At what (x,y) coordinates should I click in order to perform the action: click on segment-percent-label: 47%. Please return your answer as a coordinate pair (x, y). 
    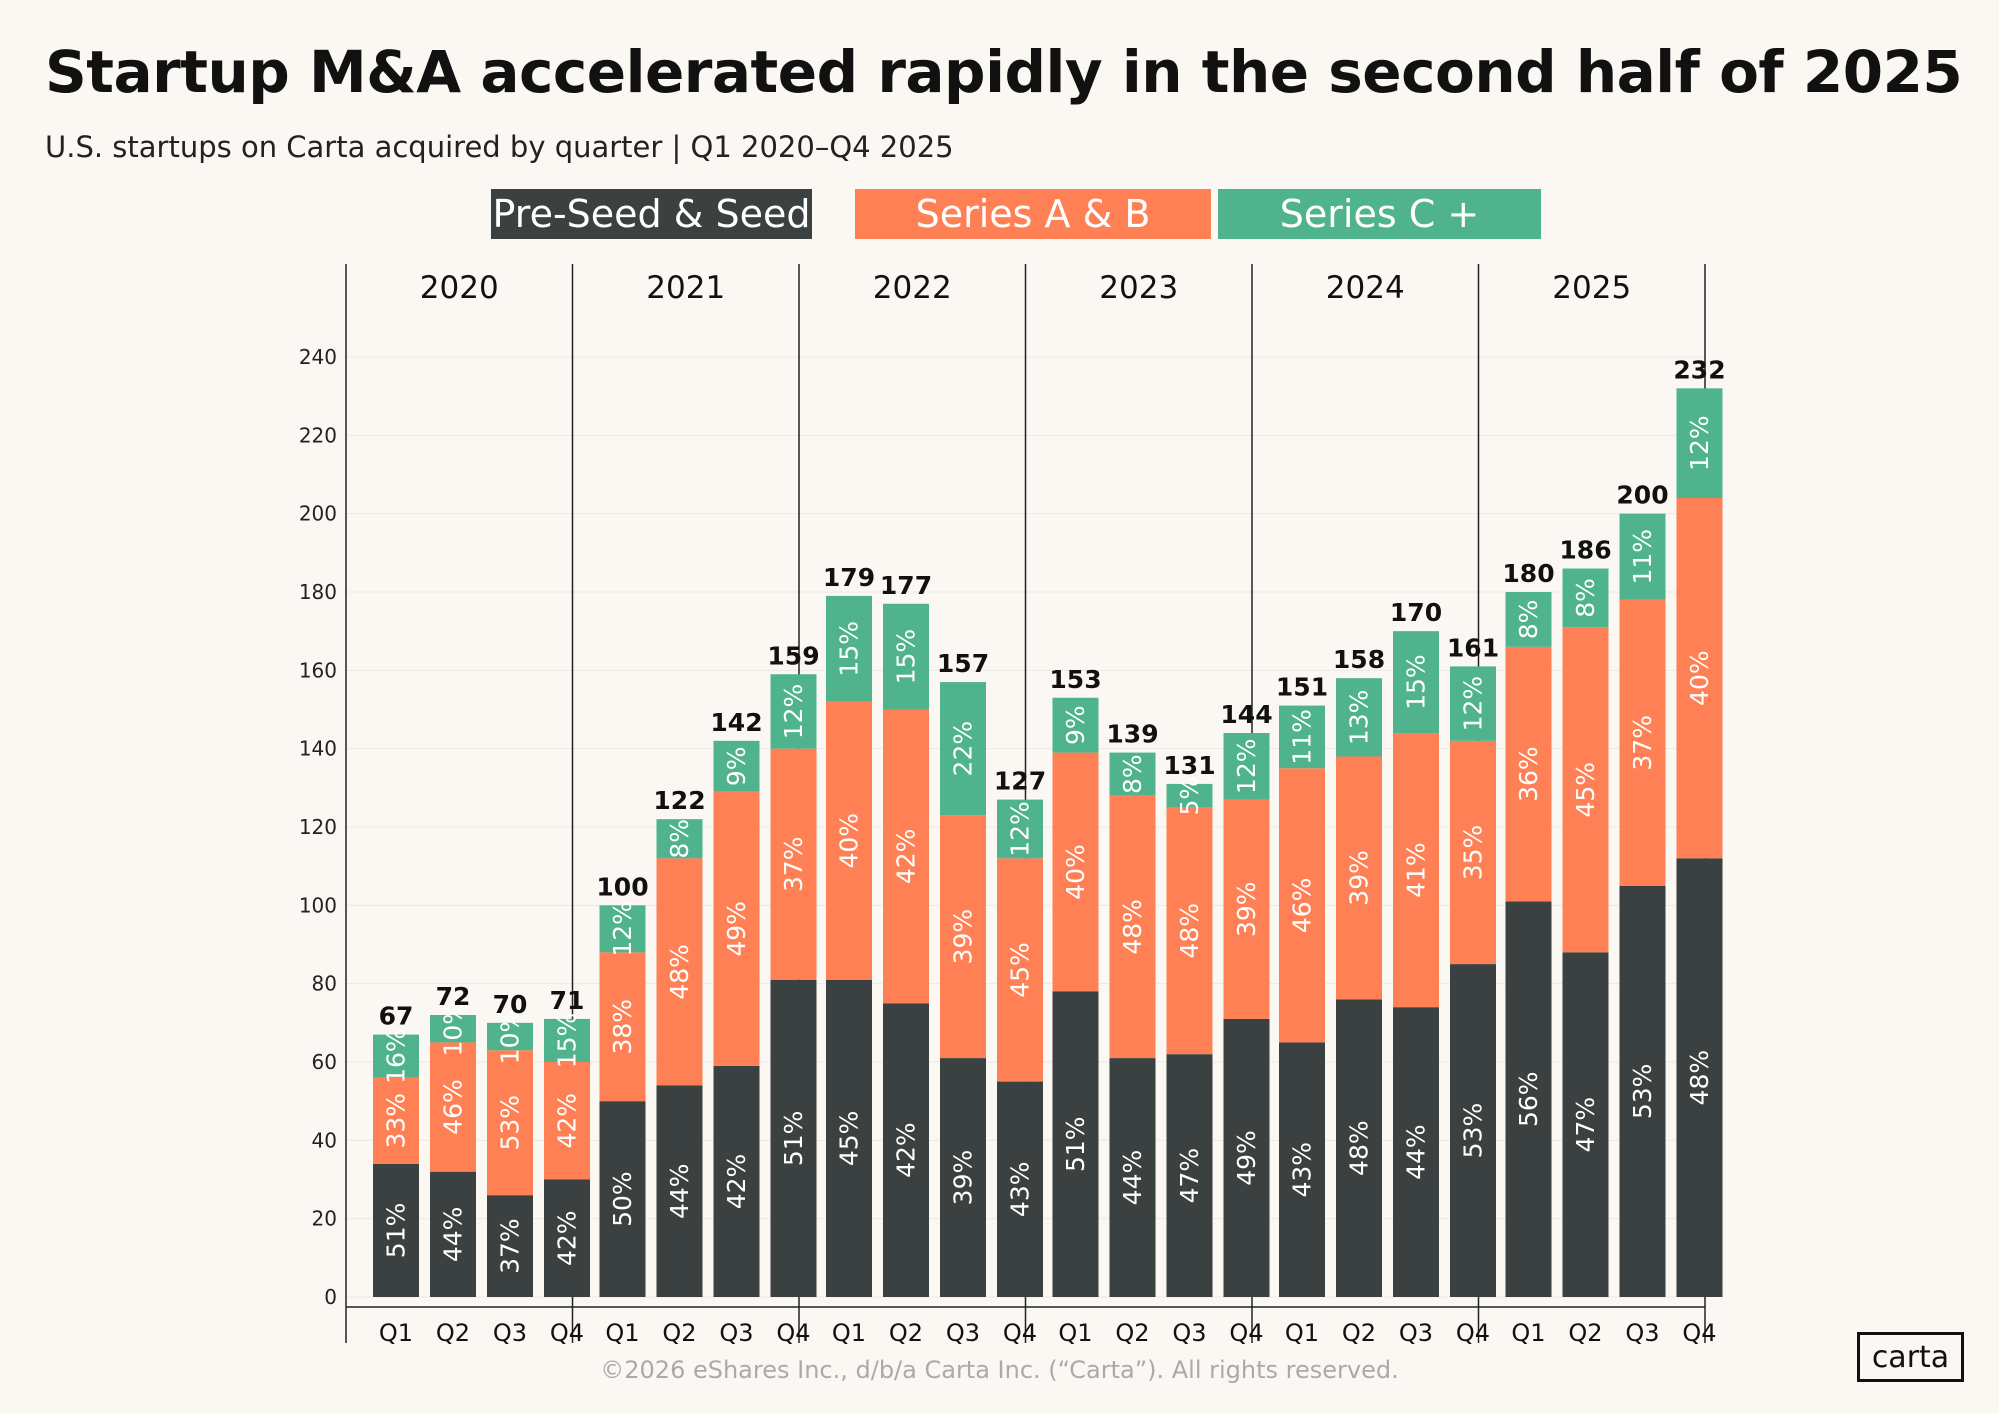
    Looking at the image, I should click on (1585, 1125).